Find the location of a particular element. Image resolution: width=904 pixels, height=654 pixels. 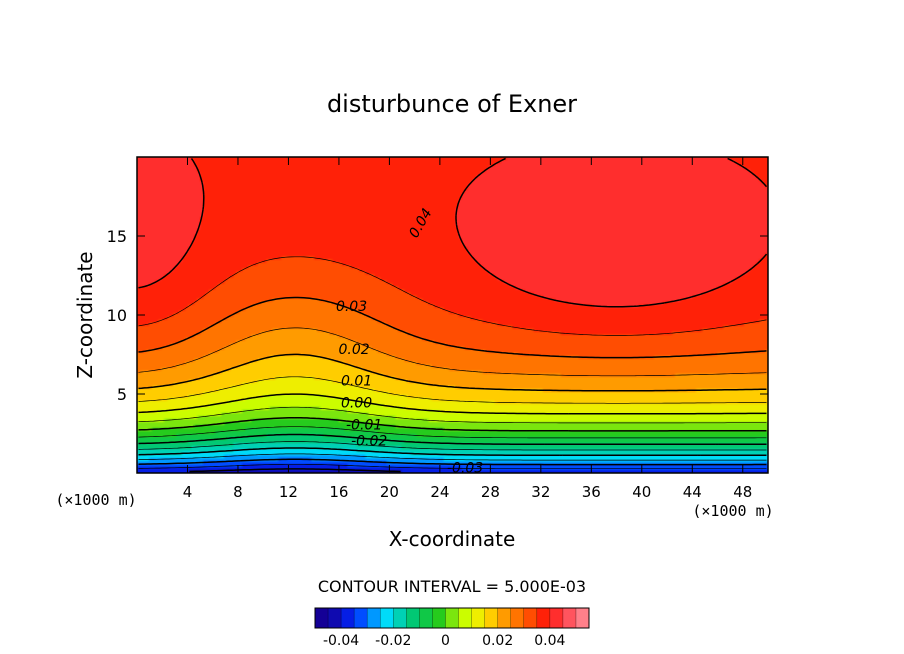

x-tick-label: 24 is located at coordinates (439, 492).